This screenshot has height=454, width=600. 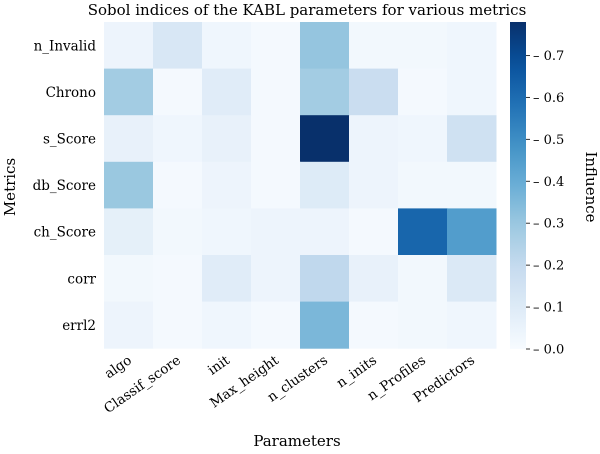 I want to click on heatmap-cell-db_Score-n_Profiles, so click(x=423, y=185).